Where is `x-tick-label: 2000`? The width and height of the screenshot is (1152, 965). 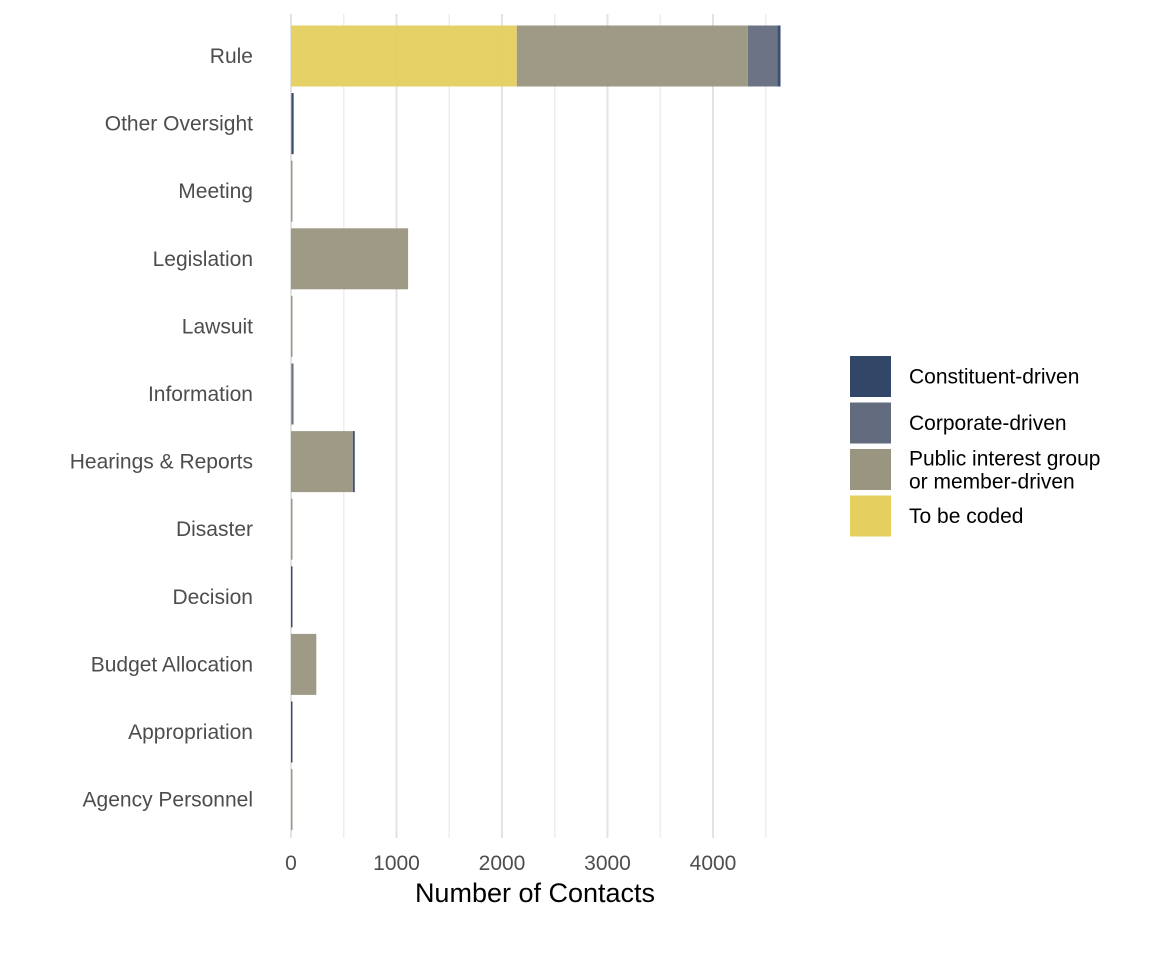
x-tick-label: 2000 is located at coordinates (502, 863).